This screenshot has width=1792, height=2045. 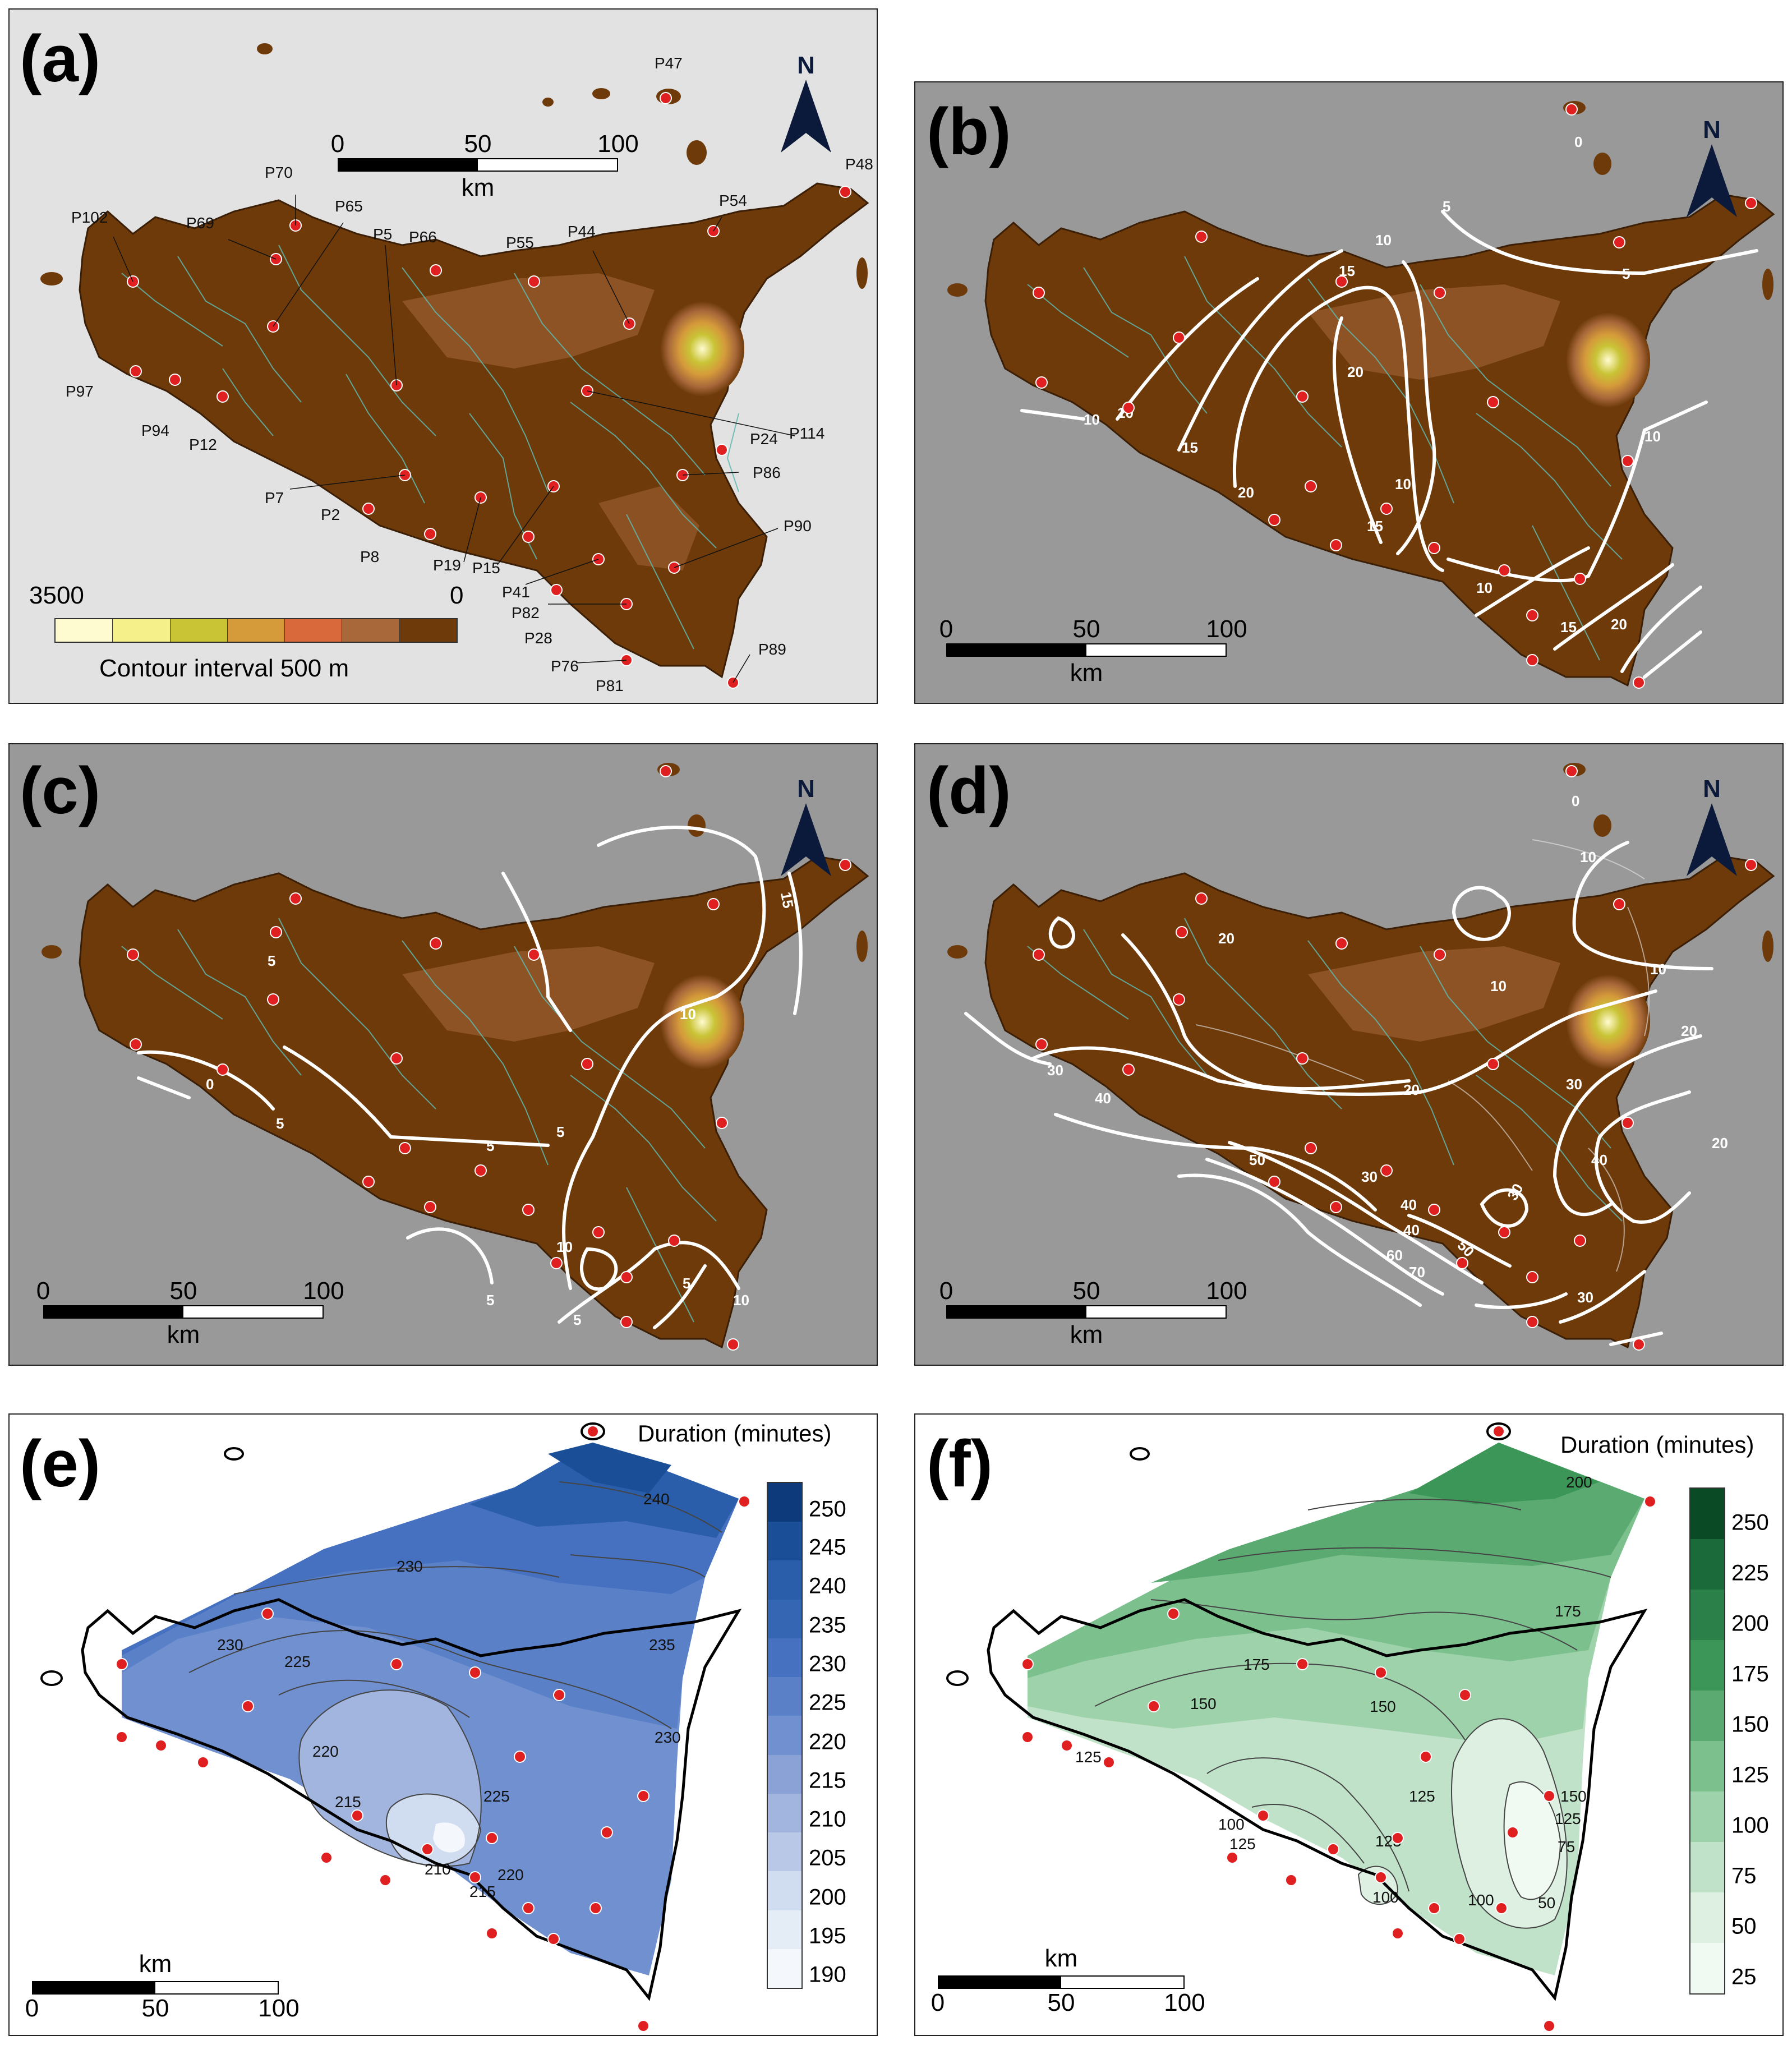 What do you see at coordinates (457, 595) in the screenshot?
I see `dem-legend-min: 0` at bounding box center [457, 595].